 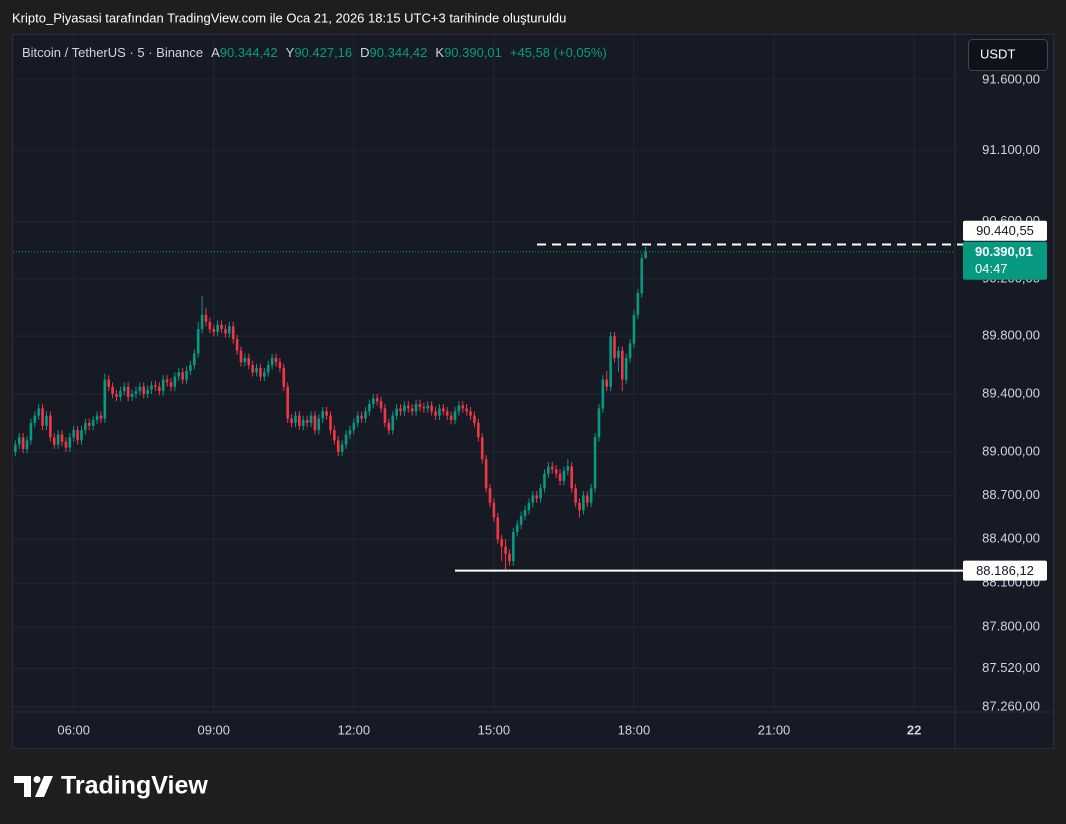 I want to click on x-tick-label: 12:00, so click(x=354, y=729).